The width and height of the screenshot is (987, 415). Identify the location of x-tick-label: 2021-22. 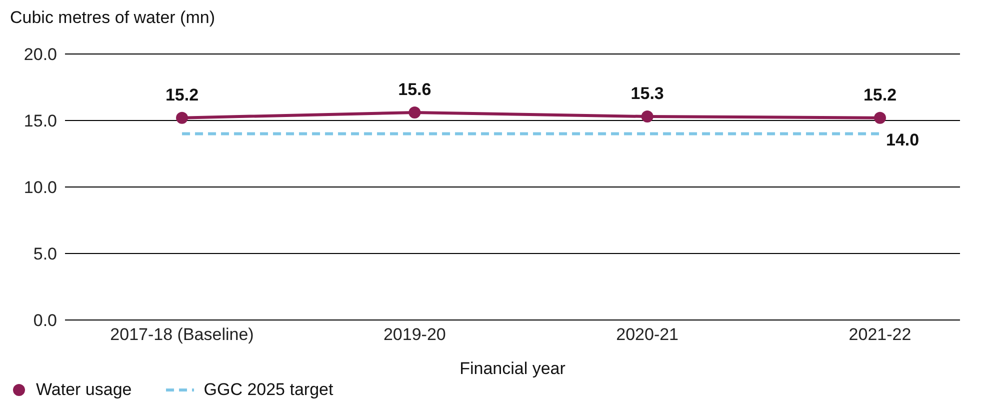
(880, 334).